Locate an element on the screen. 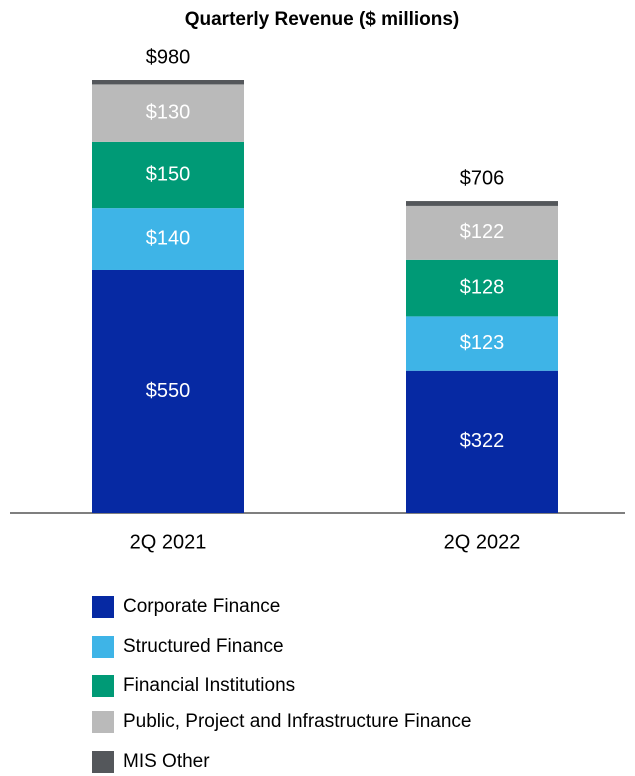  value-label: $128 is located at coordinates (482, 287).